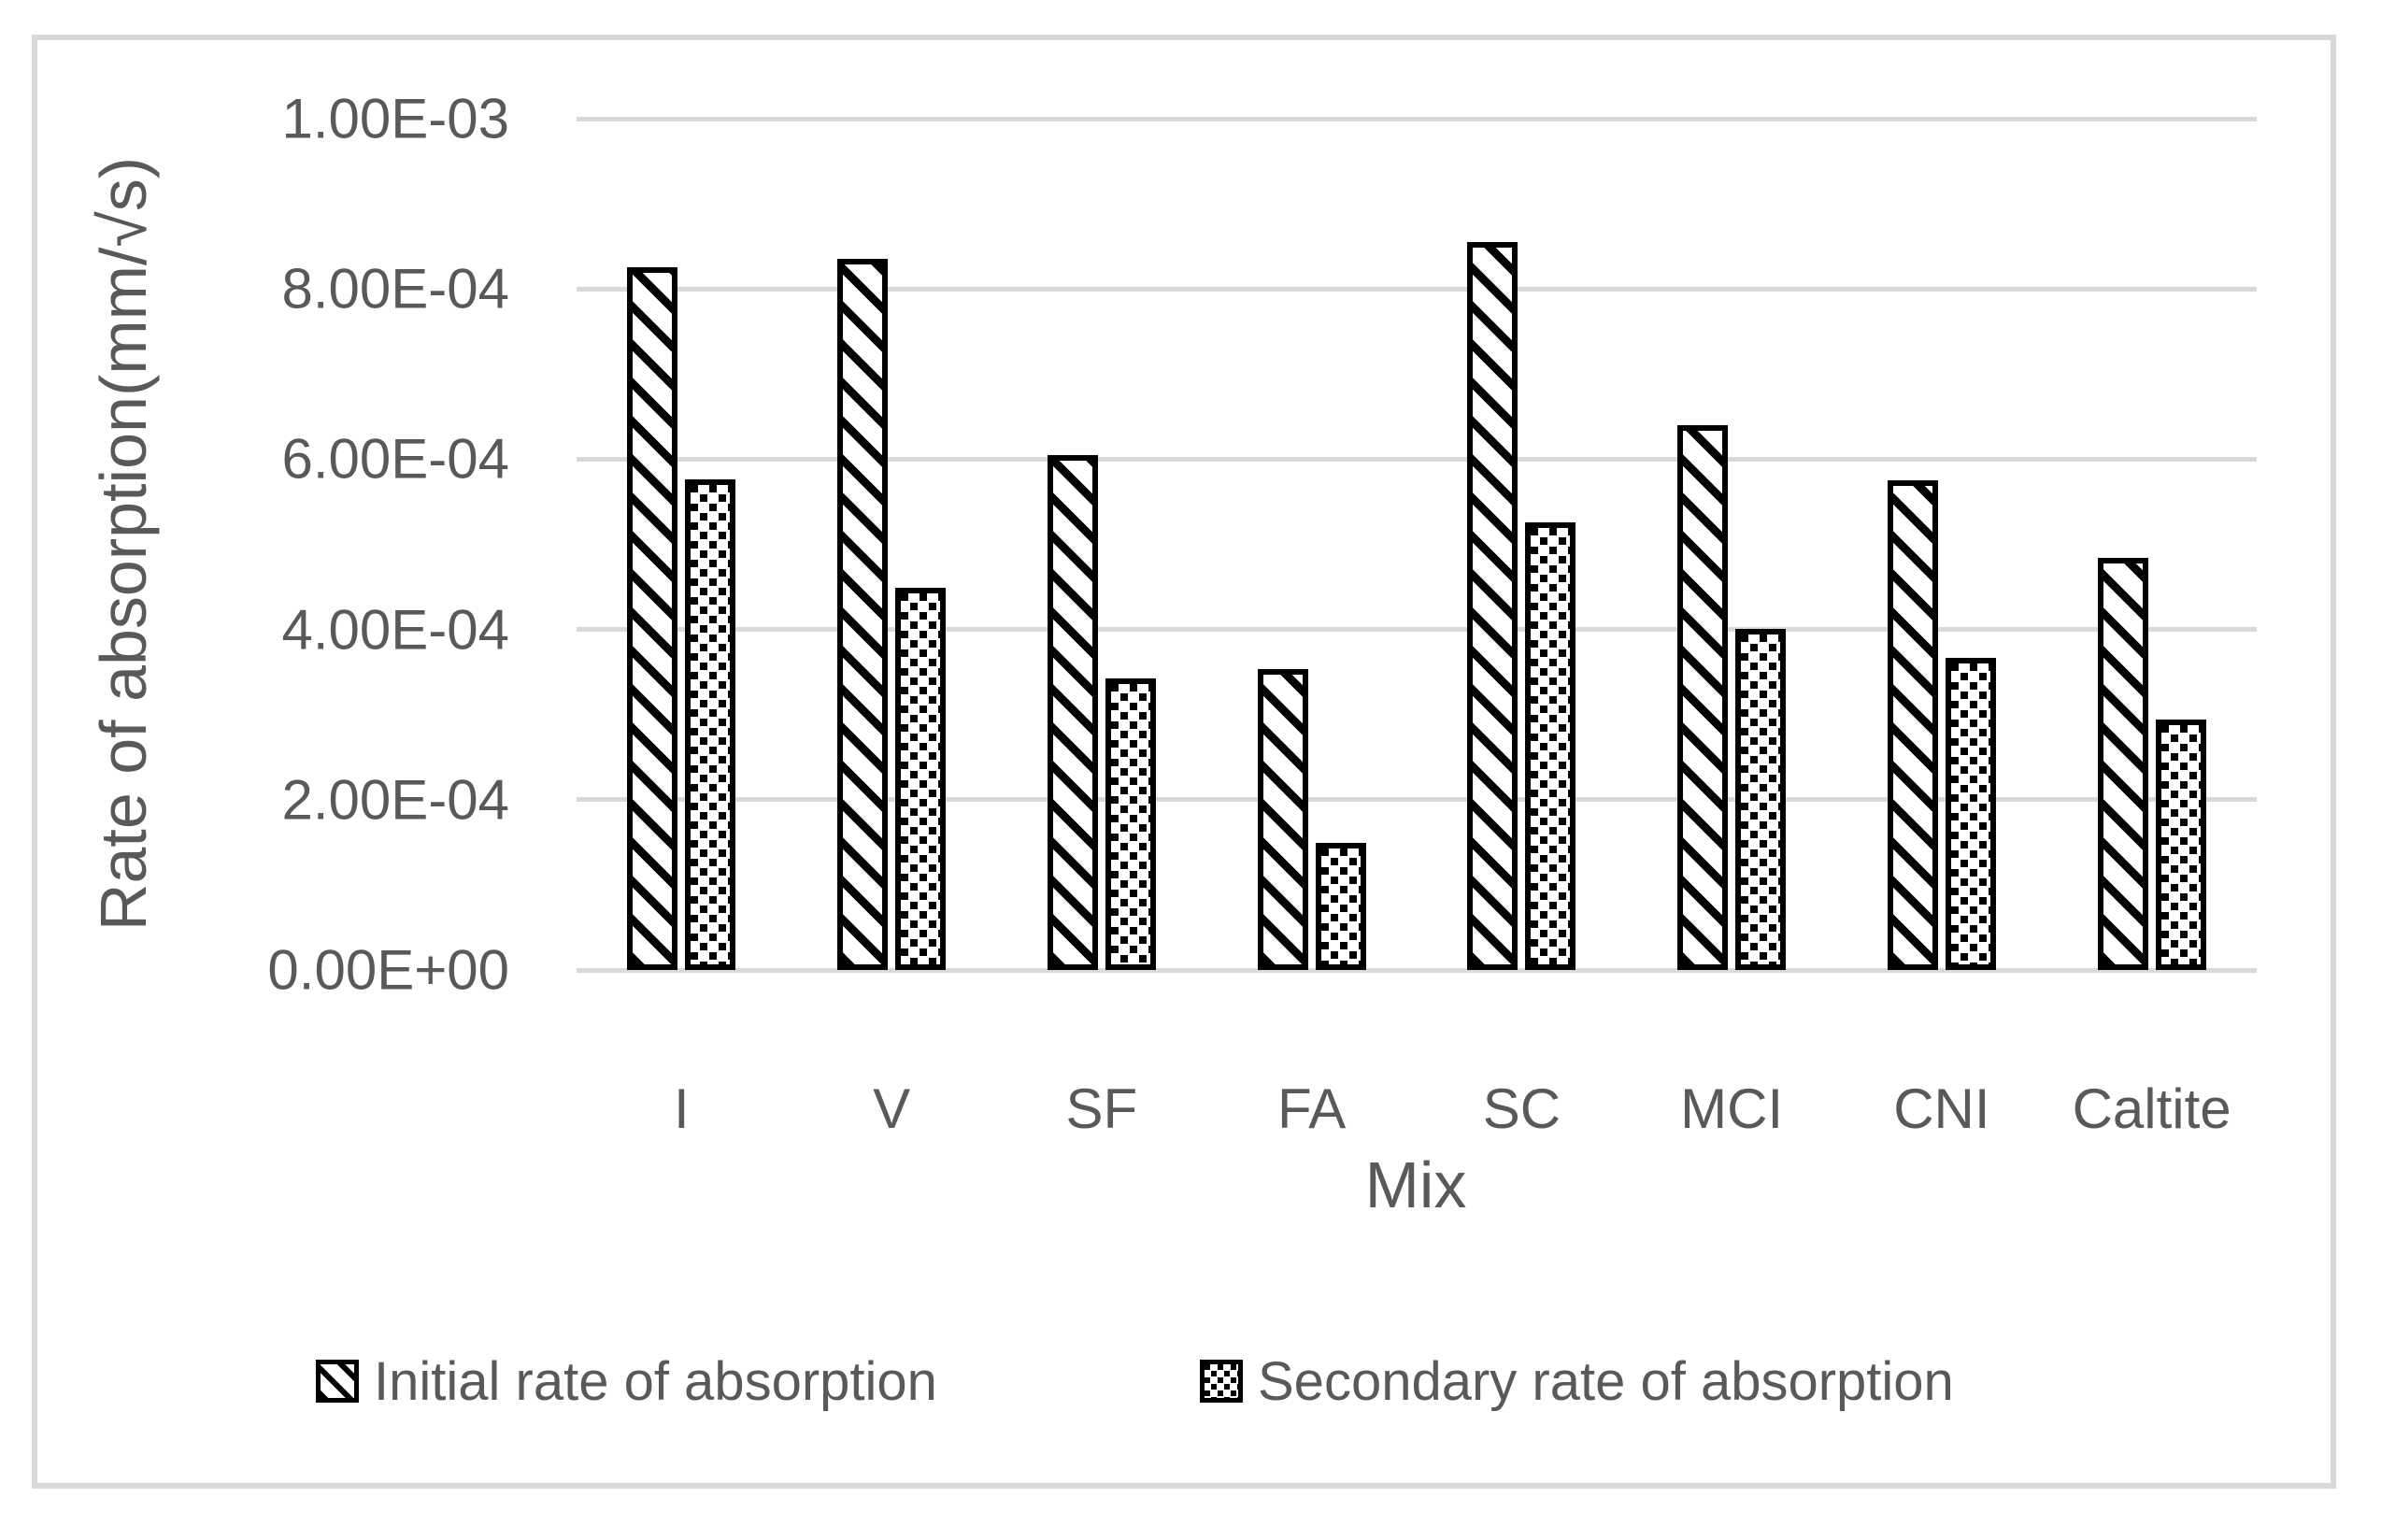 This screenshot has height=1540, width=2381. What do you see at coordinates (892, 1108) in the screenshot?
I see `x-category-label-V: V` at bounding box center [892, 1108].